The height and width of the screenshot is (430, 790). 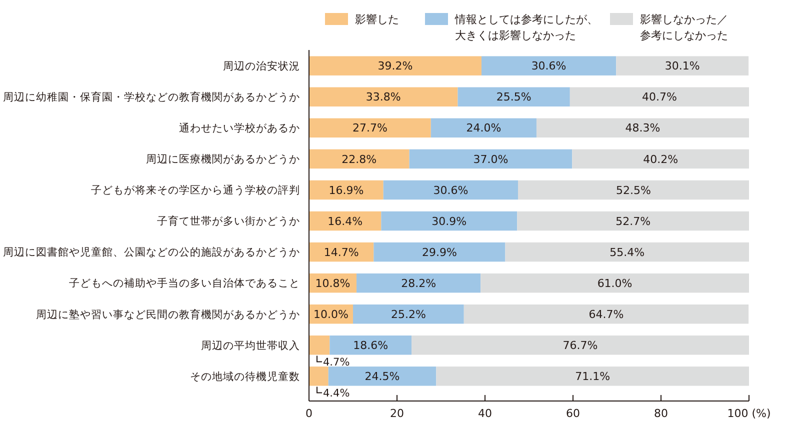 What do you see at coordinates (749, 413) in the screenshot?
I see `x-tick-label: 100 (%)` at bounding box center [749, 413].